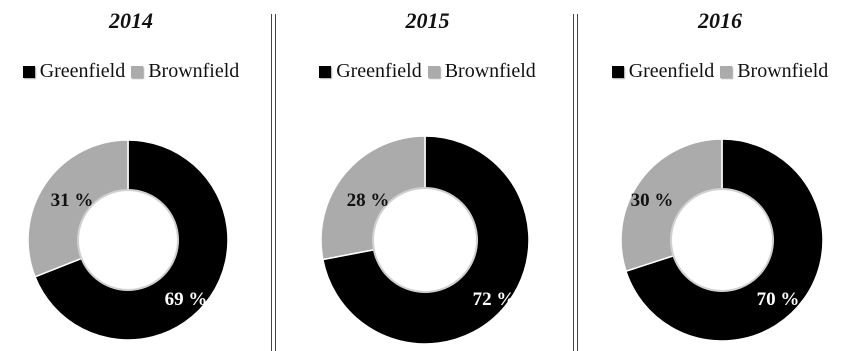 The width and height of the screenshot is (855, 351). Describe the element at coordinates (131, 20) in the screenshot. I see `chart-title: 2014` at that location.